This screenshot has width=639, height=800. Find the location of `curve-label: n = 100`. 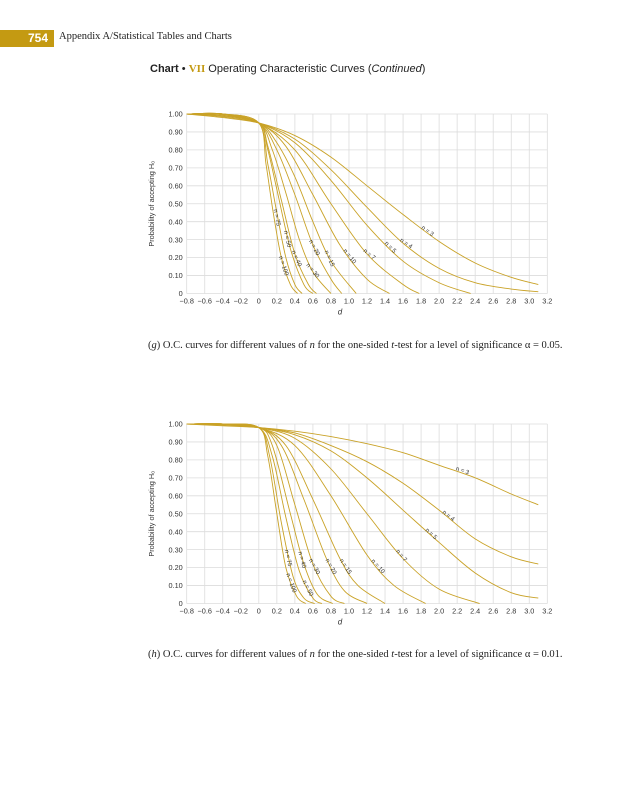

curve-label: n = 100 is located at coordinates (283, 267).